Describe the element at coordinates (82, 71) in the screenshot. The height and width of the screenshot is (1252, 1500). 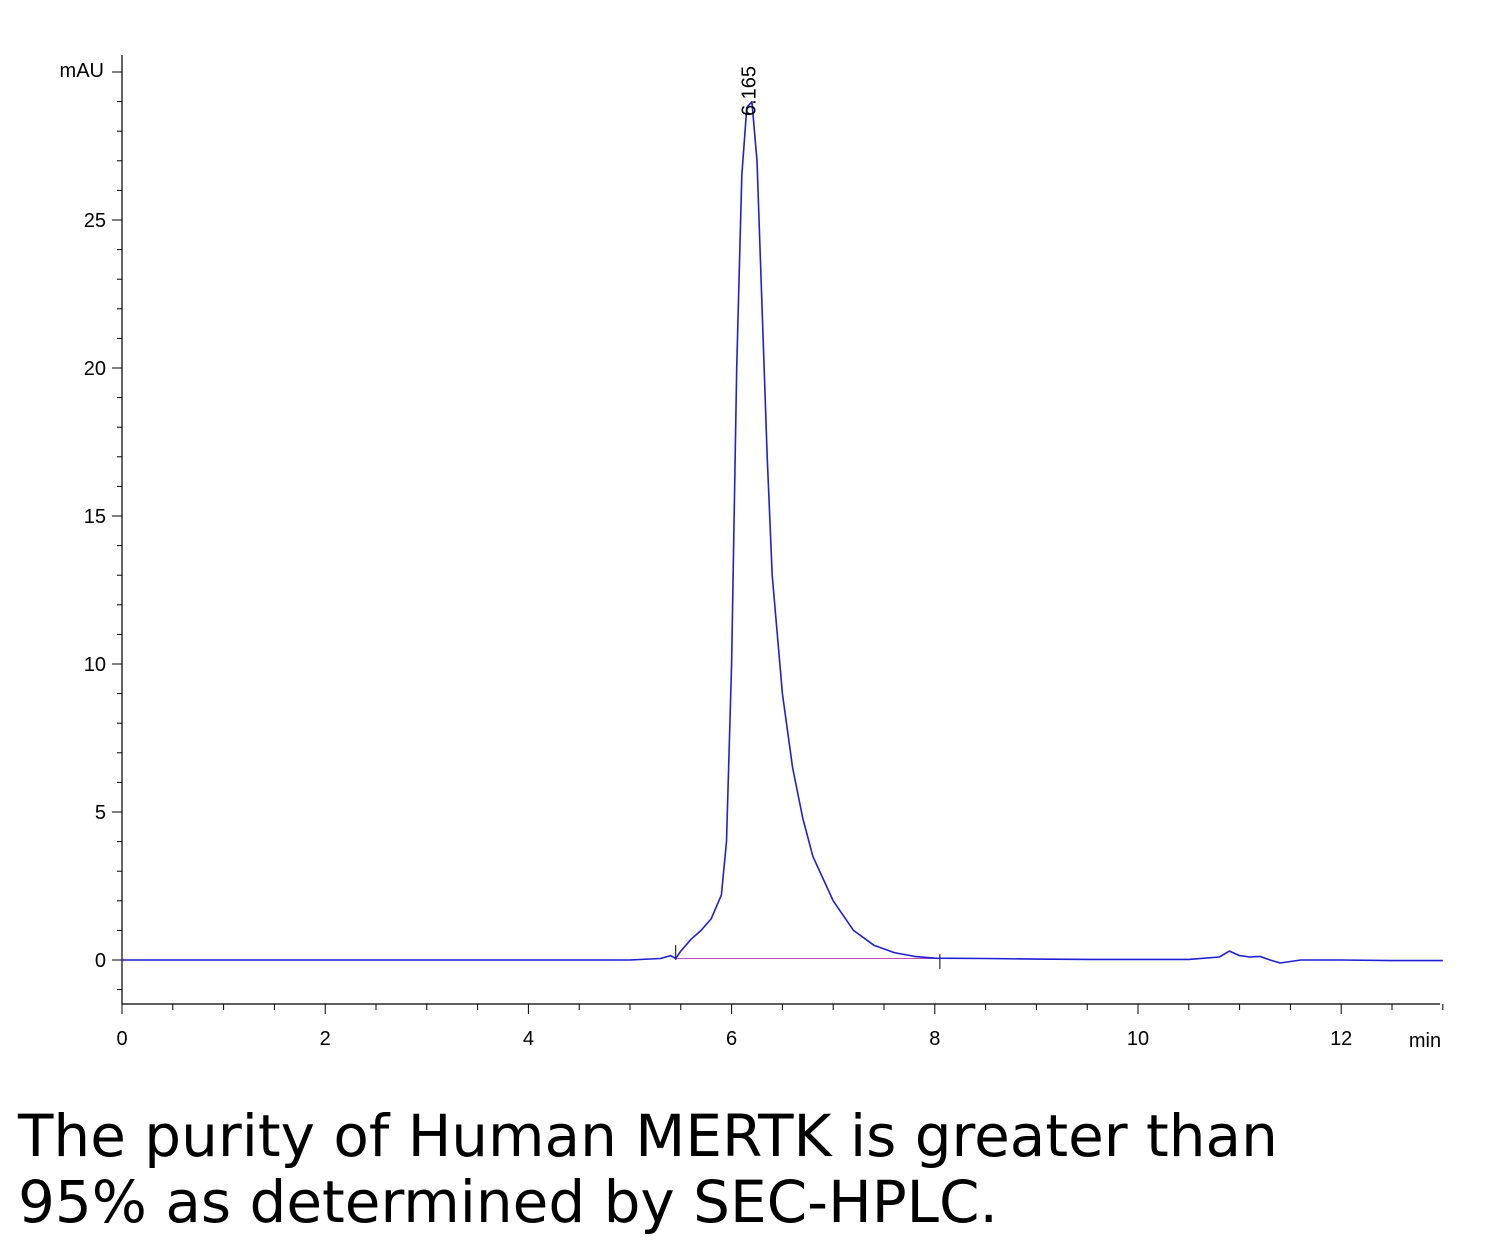
I see `y-axis-label: mAU` at that location.